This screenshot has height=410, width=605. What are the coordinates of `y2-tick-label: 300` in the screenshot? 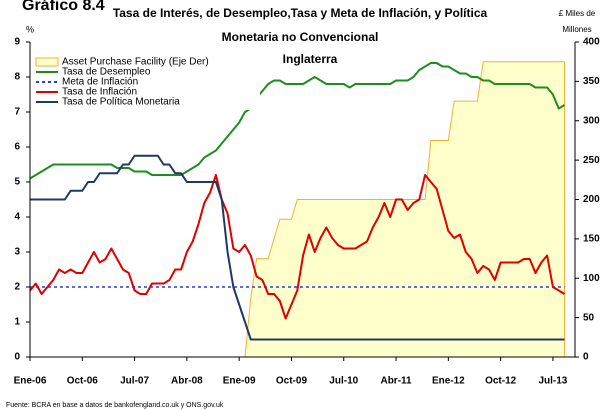 It's located at (591, 120).